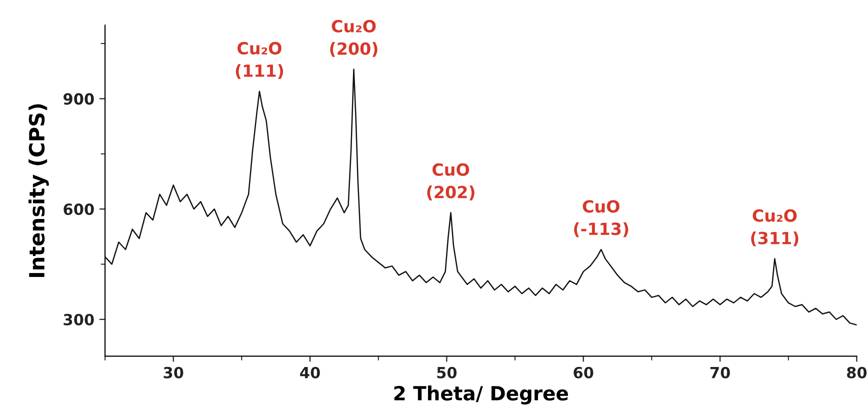 The image size is (868, 419). What do you see at coordinates (260, 60) in the screenshot?
I see `annotation: Cu₂O (111)` at bounding box center [260, 60].